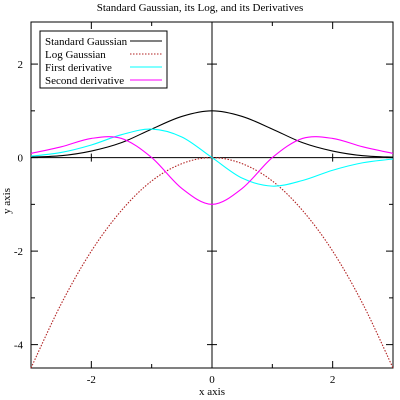 Image resolution: width=400 pixels, height=400 pixels. I want to click on series-line-first-derivative, so click(212, 157).